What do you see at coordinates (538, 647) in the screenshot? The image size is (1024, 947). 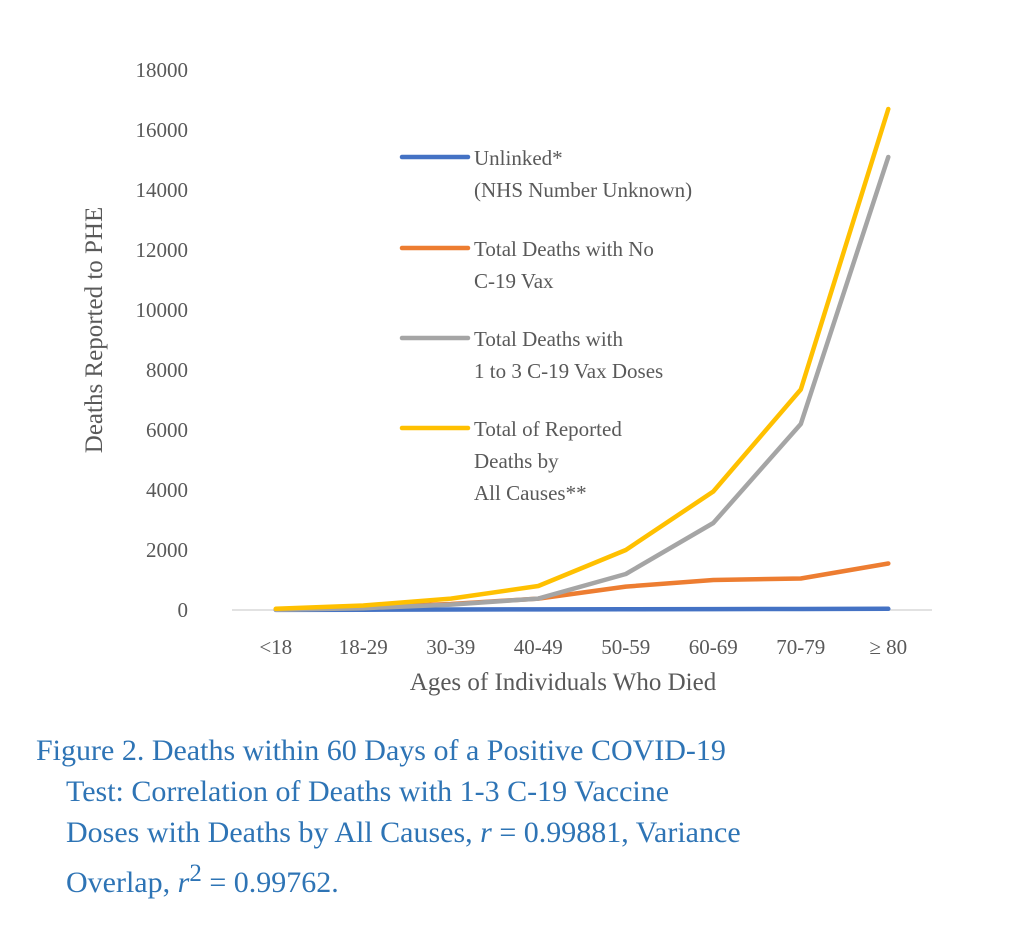 I see `x-tick-label: 40-49` at bounding box center [538, 647].